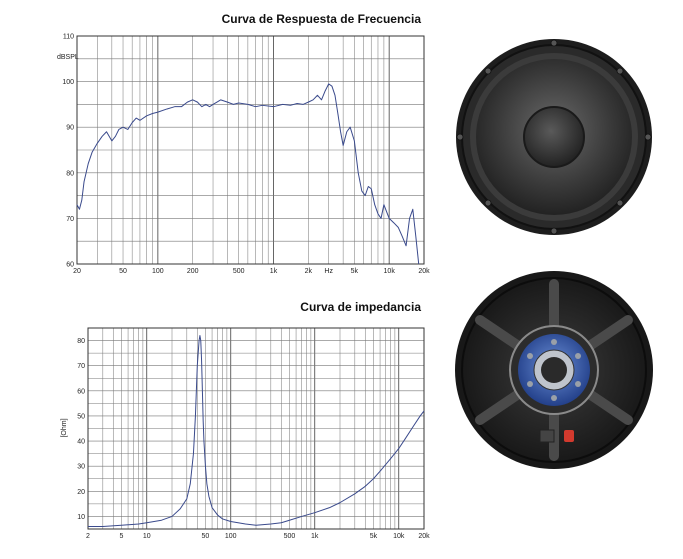 The image size is (683, 559). I want to click on x-tick-label: 2, so click(88, 536).